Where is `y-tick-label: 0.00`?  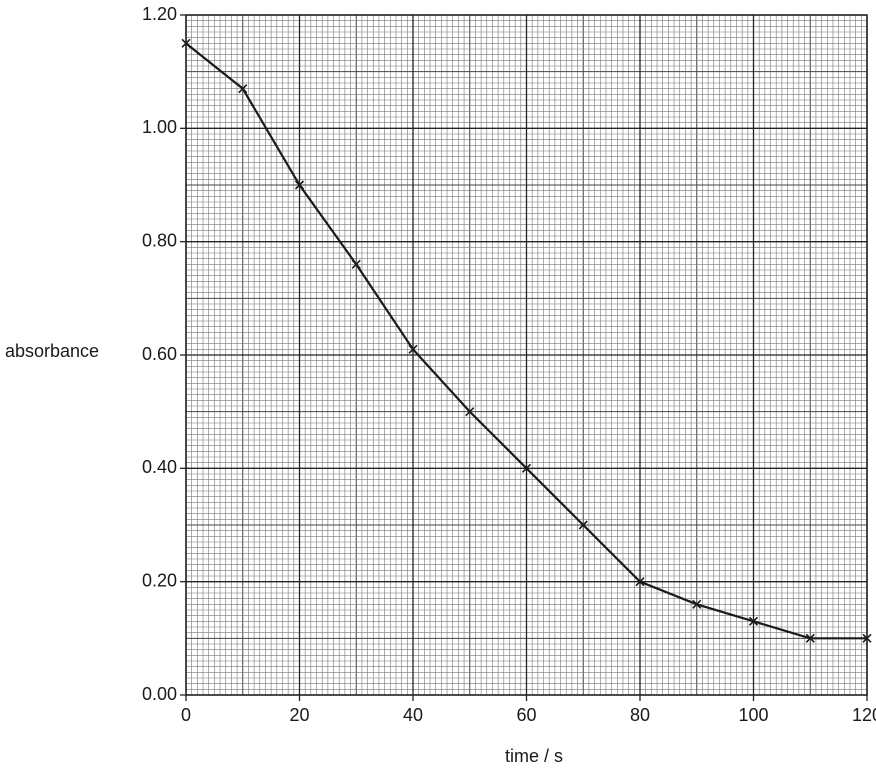 y-tick-label: 0.00 is located at coordinates (159, 694).